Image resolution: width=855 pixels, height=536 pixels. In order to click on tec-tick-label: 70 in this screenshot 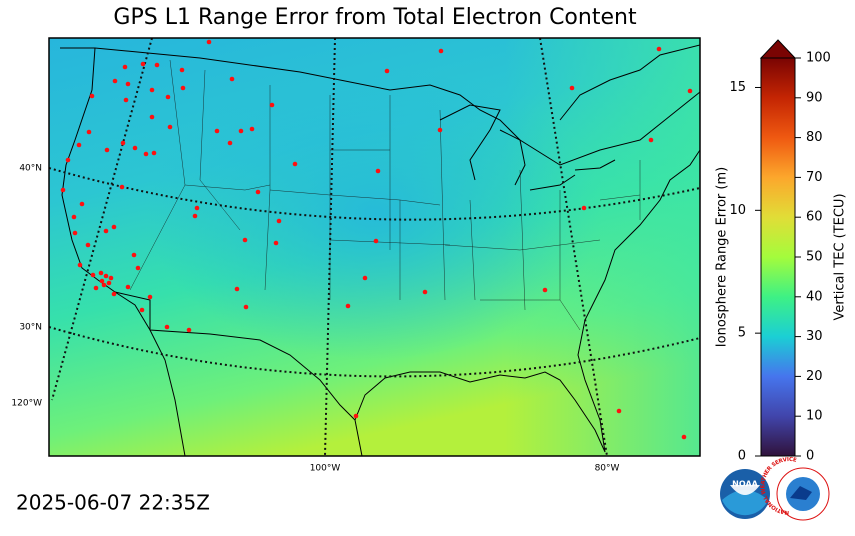, I will do `click(814, 177)`.